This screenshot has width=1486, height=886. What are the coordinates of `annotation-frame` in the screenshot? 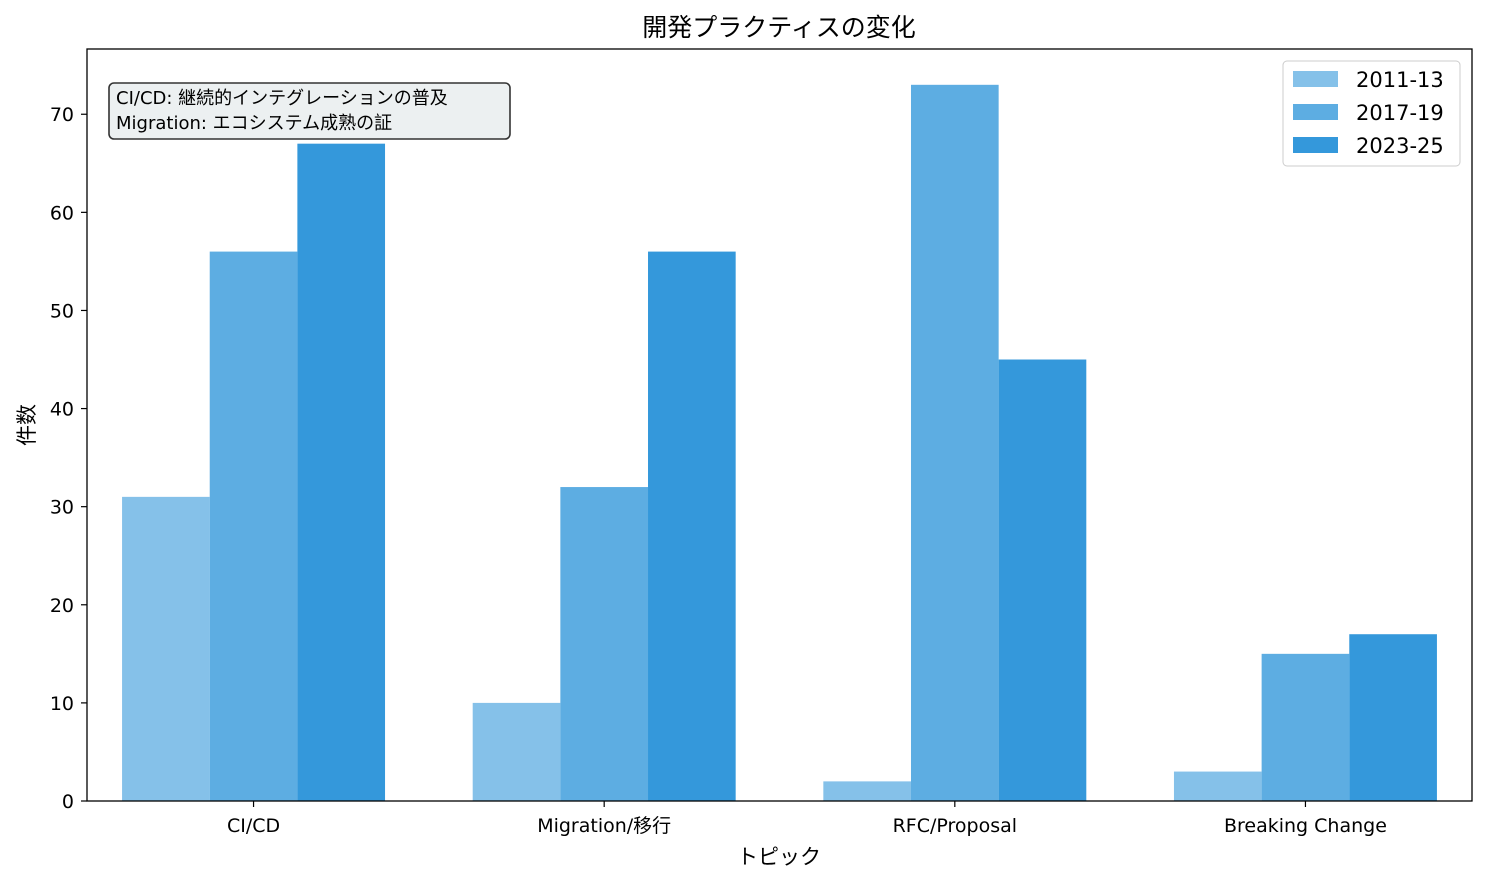 It's located at (309, 111).